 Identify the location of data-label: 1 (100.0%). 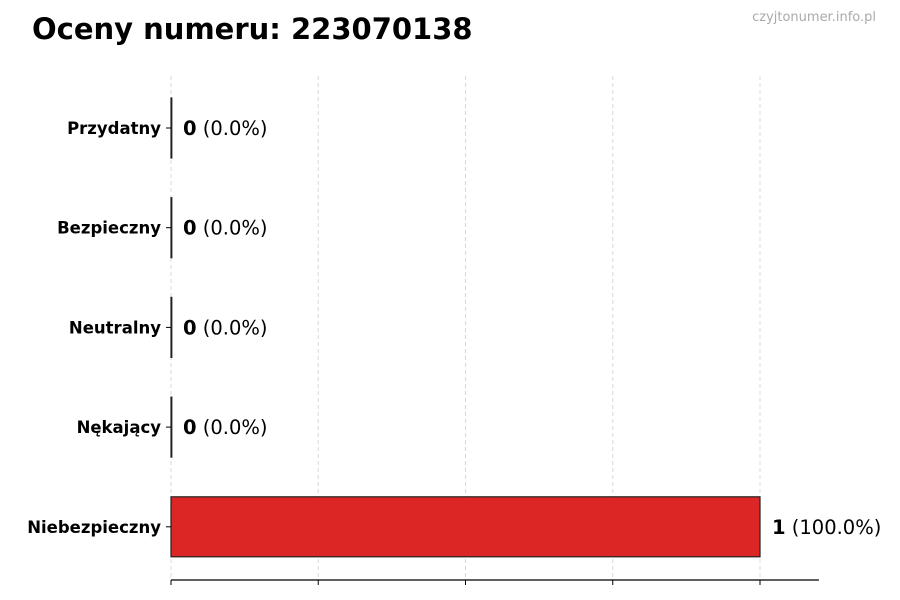
(826, 527).